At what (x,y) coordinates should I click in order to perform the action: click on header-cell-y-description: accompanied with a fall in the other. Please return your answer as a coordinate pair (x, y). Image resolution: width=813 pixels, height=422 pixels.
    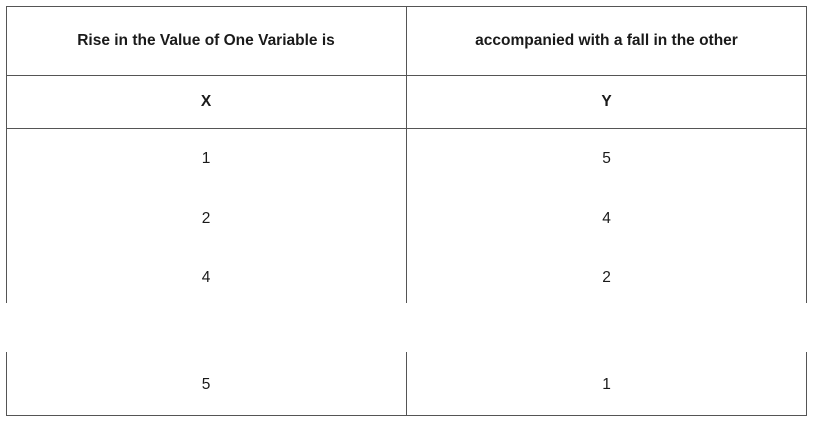
    Looking at the image, I should click on (606, 40).